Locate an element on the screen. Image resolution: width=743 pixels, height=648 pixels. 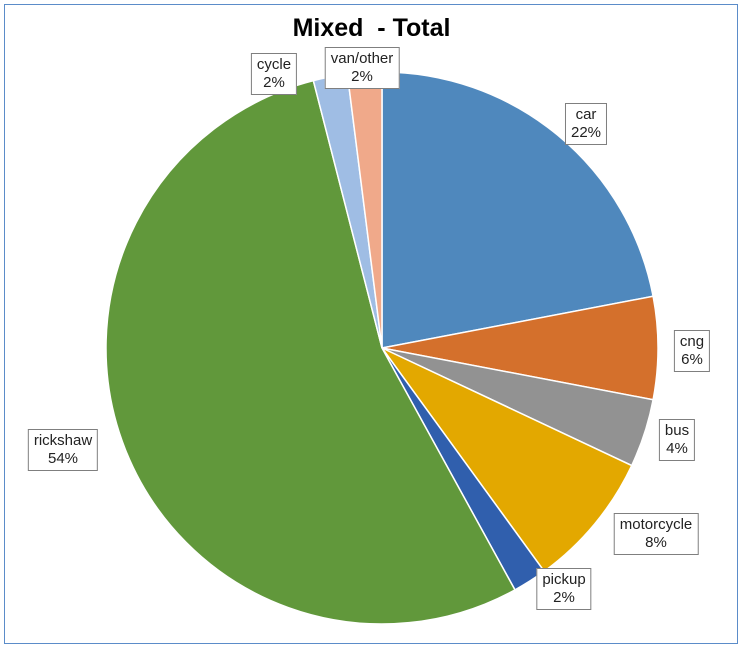
slice-label-name: motorcycle is located at coordinates (656, 524).